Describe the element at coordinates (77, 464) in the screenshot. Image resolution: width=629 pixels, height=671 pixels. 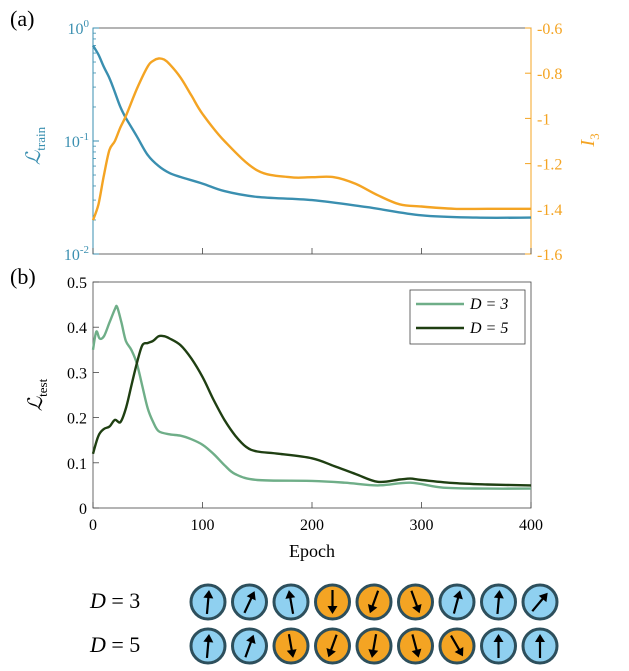
I see `left-tick-label: 0.1` at that location.